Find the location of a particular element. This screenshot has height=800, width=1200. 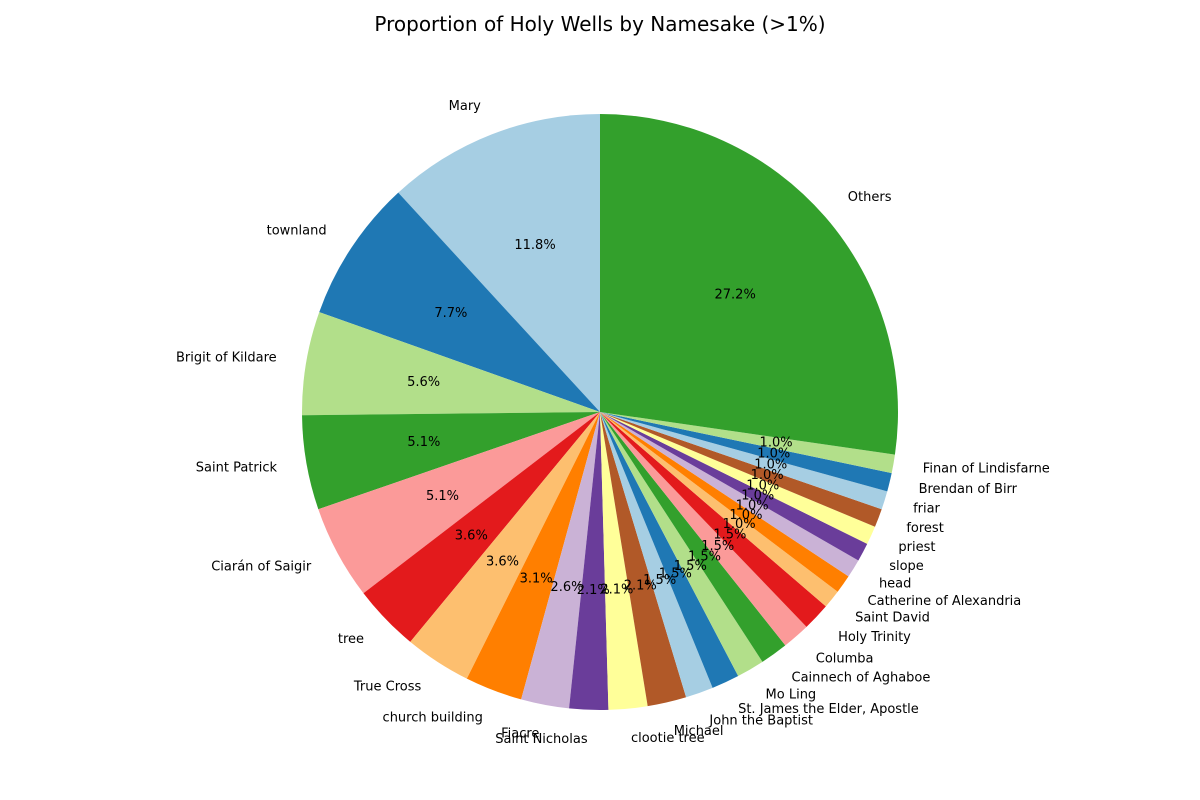

pie-slice-brigit-of-kildare is located at coordinates (451, 364).